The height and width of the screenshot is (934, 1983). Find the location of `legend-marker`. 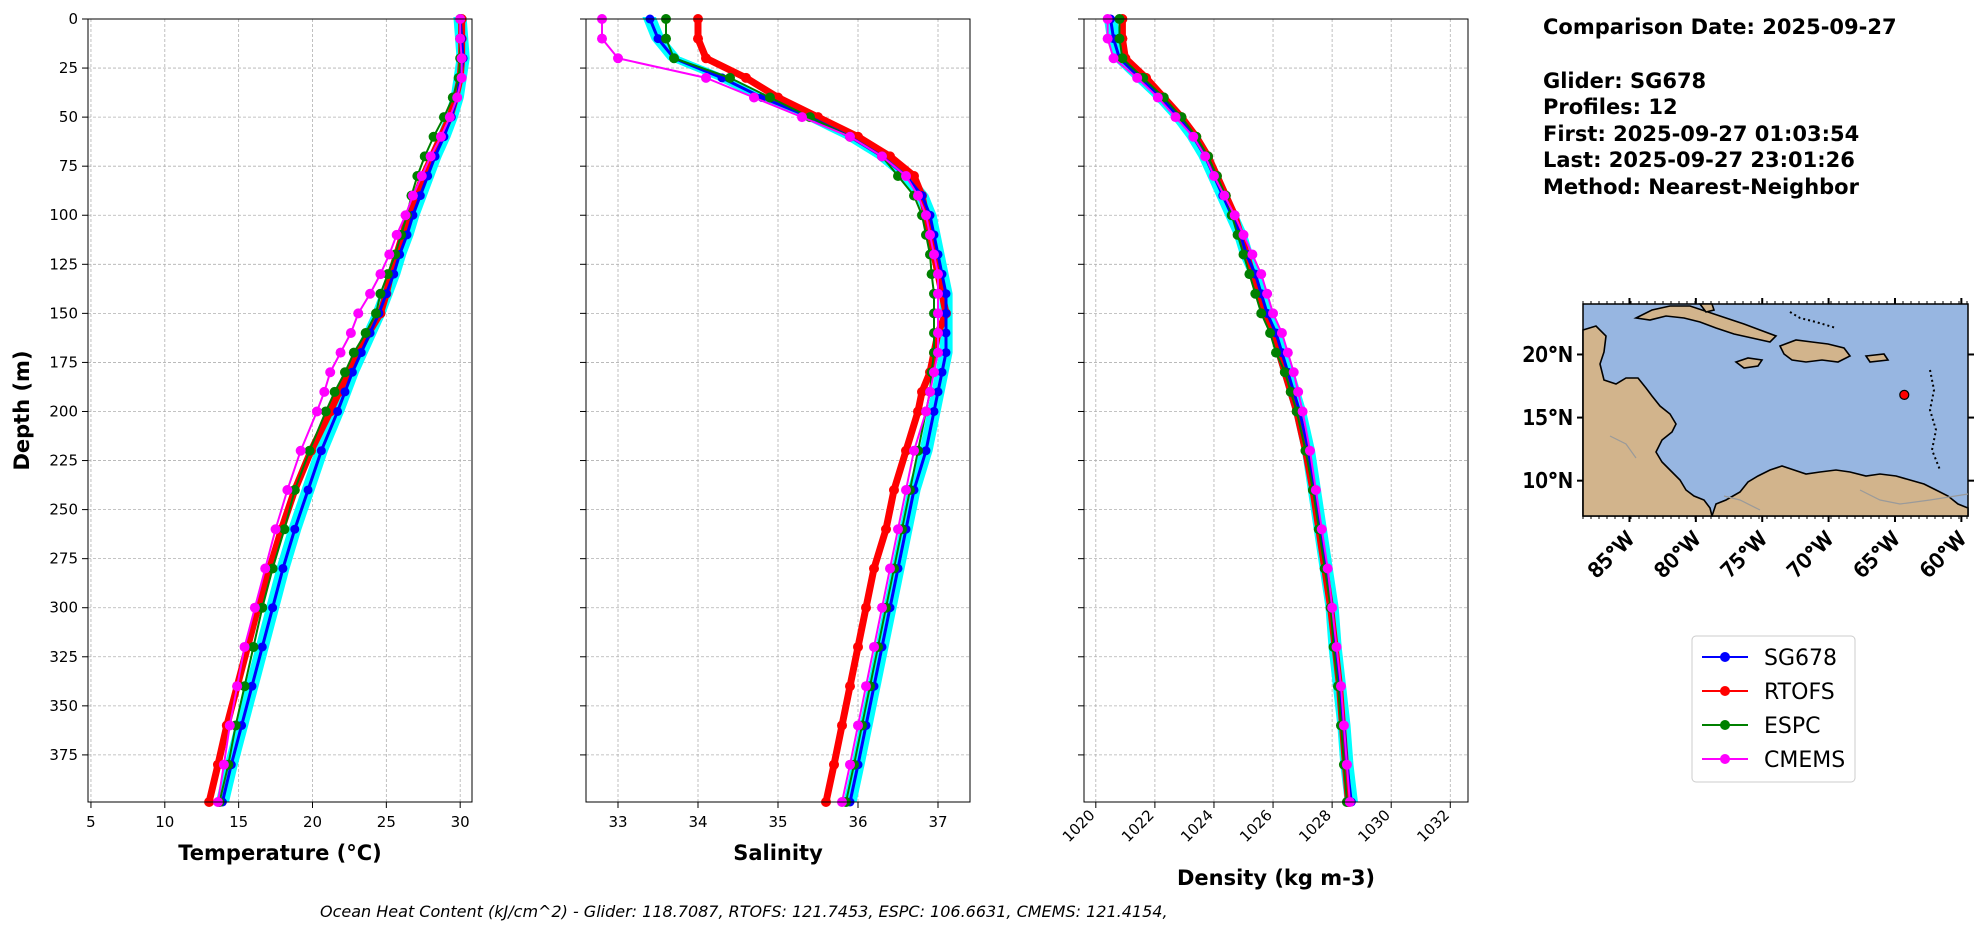

legend-marker is located at coordinates (1725, 725).